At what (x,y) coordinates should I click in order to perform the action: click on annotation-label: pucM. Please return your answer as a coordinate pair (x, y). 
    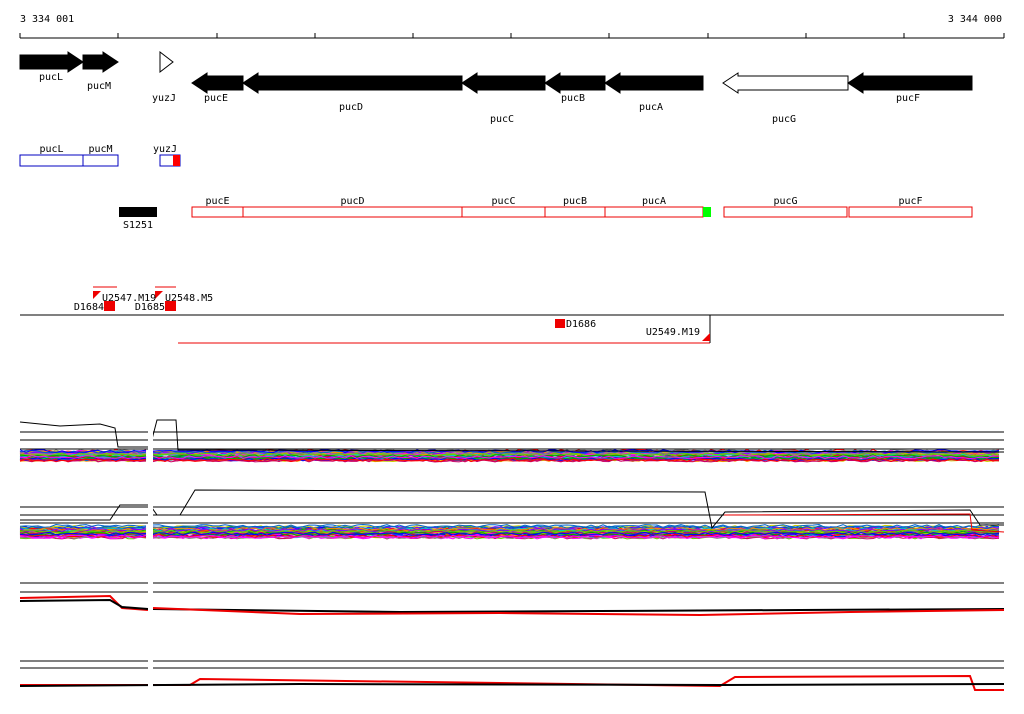
    Looking at the image, I should click on (100, 149).